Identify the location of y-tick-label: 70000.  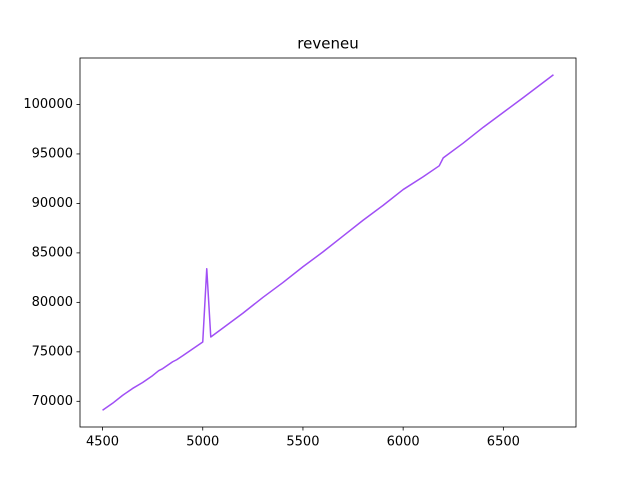
(52, 401).